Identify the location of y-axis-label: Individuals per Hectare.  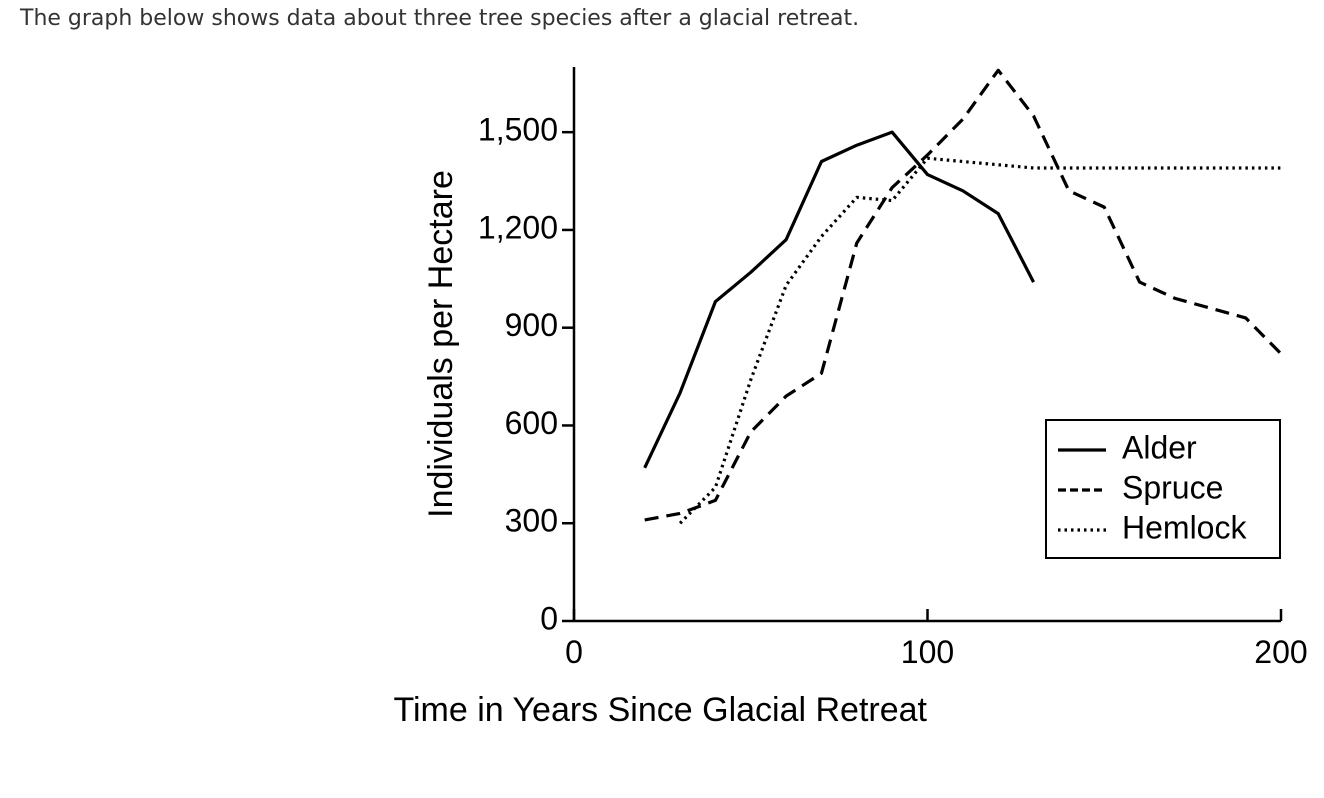
(441, 344).